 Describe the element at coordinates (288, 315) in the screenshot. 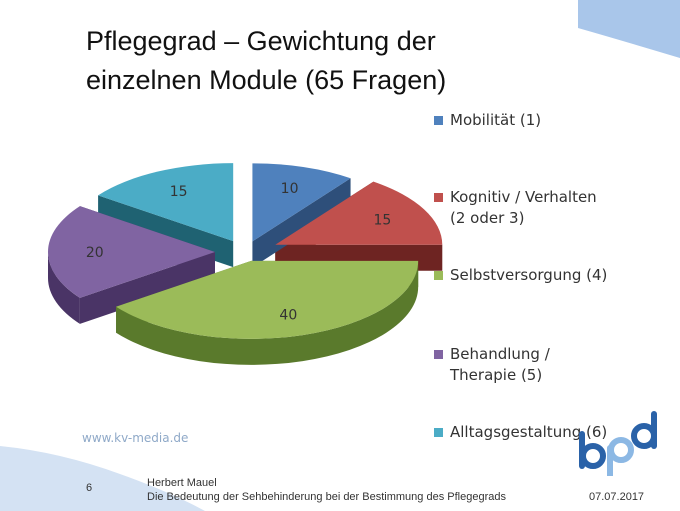

I see `data-label-selbstversorgung: 40` at that location.